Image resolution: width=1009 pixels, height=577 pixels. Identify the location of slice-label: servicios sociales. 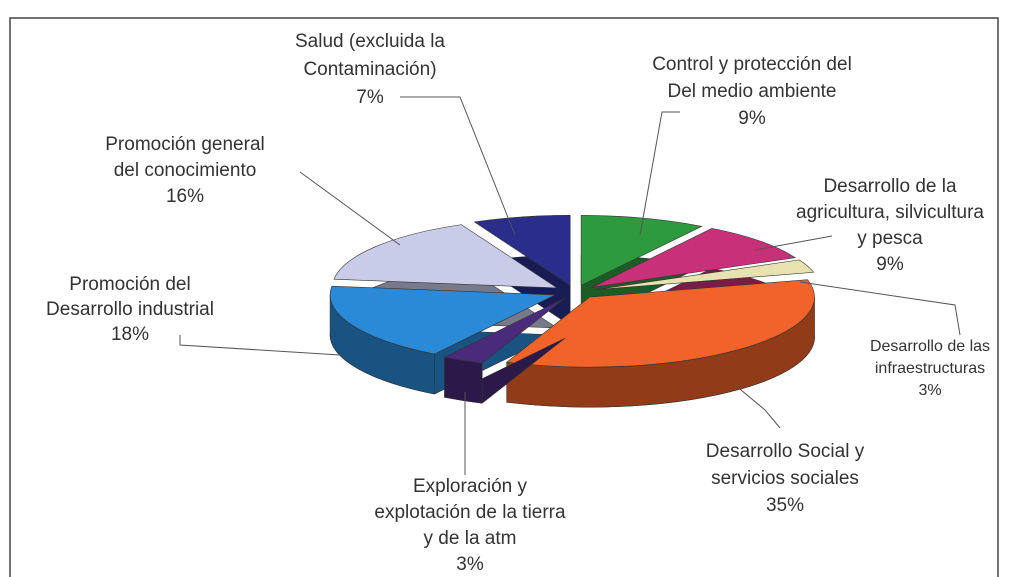
(785, 478).